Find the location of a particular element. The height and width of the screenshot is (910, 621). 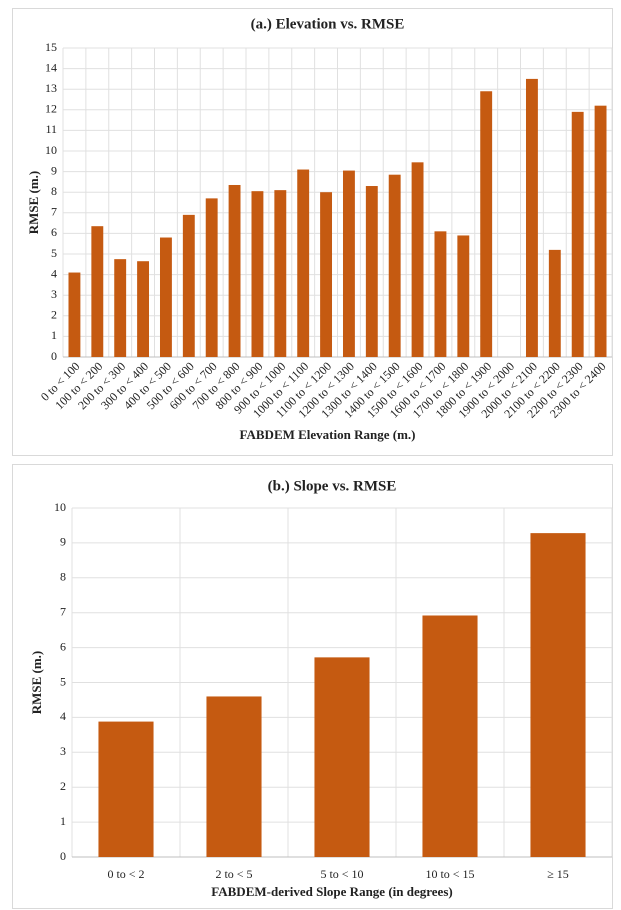

chart-title: (a.) Elevation vs. RMSE is located at coordinates (328, 24).